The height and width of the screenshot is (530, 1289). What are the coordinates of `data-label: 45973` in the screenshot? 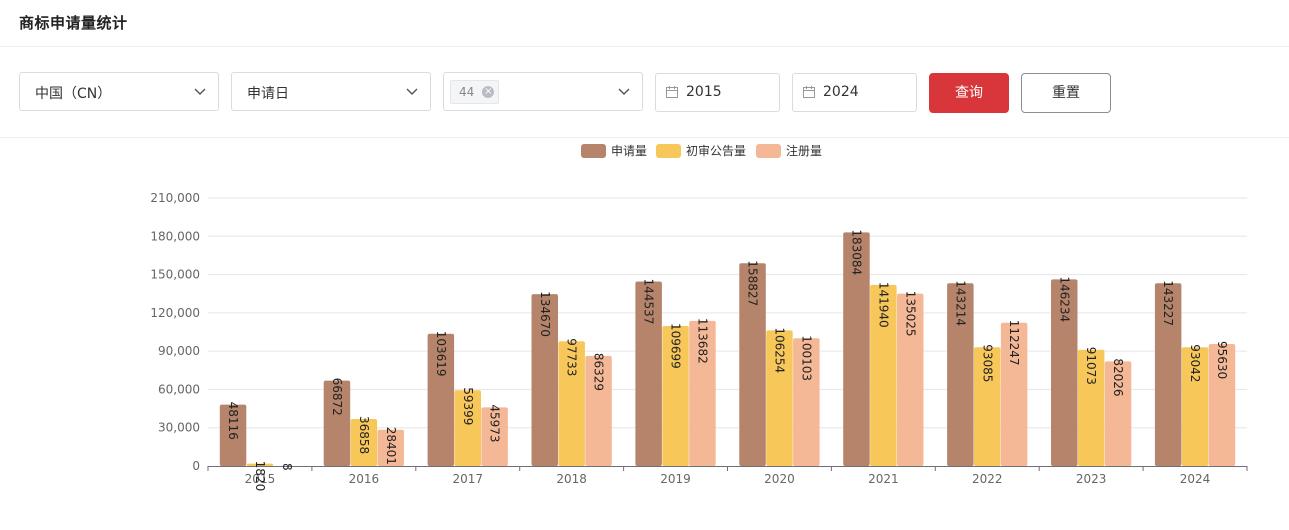 It's located at (495, 423).